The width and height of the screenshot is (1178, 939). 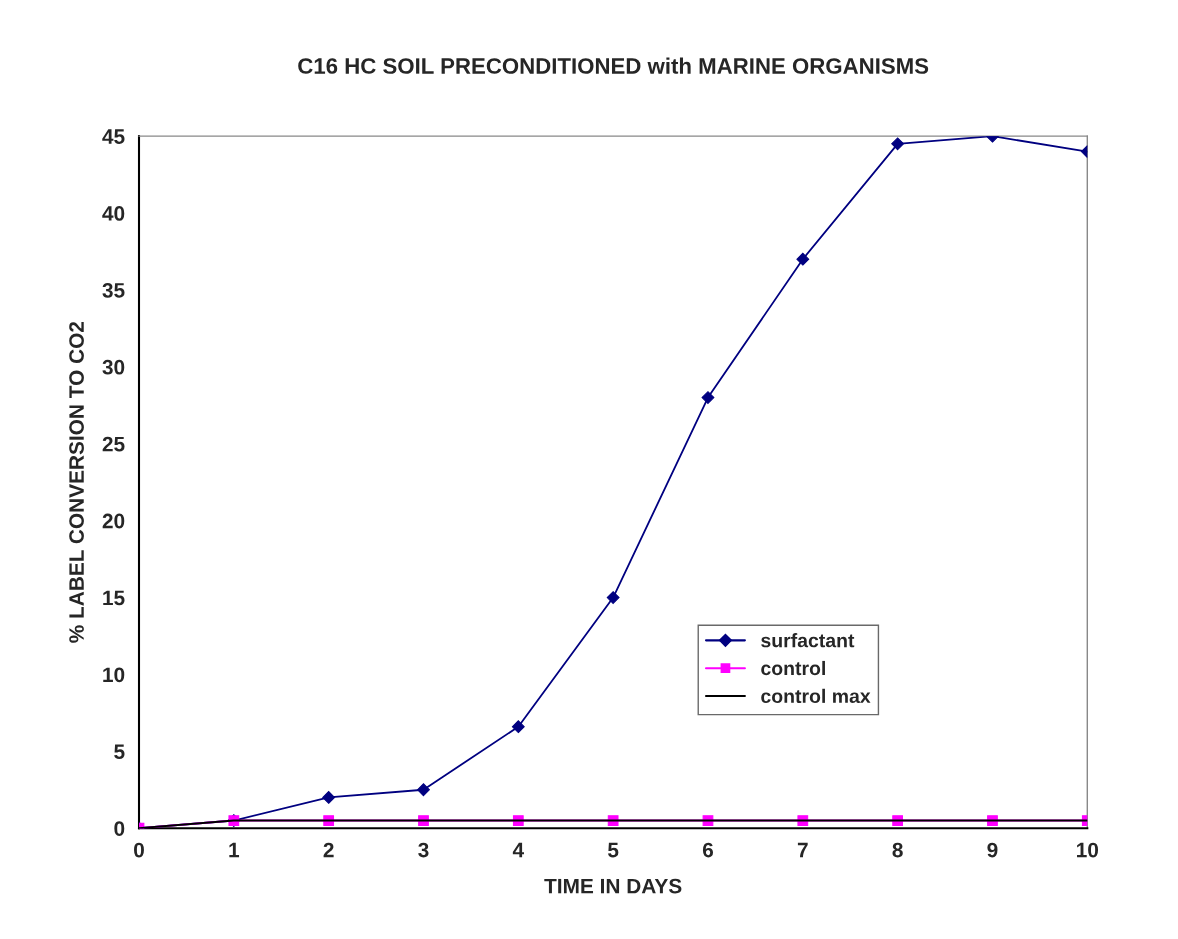 What do you see at coordinates (113, 136) in the screenshot?
I see `y-tick-label: 45` at bounding box center [113, 136].